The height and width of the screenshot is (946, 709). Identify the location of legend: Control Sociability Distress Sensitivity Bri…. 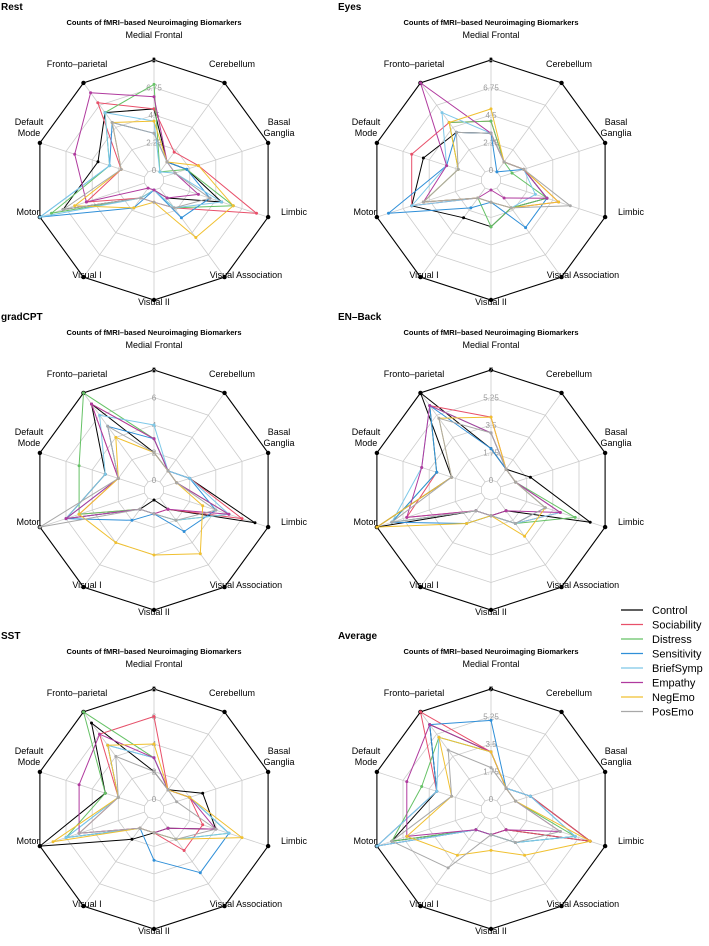
(662, 662).